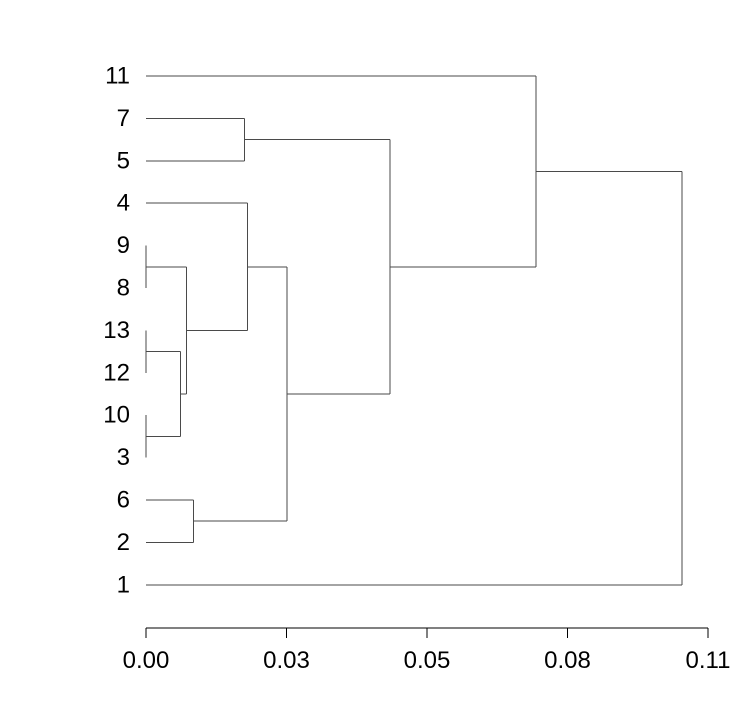  Describe the element at coordinates (123, 457) in the screenshot. I see `leaf-label-3: 3` at that location.